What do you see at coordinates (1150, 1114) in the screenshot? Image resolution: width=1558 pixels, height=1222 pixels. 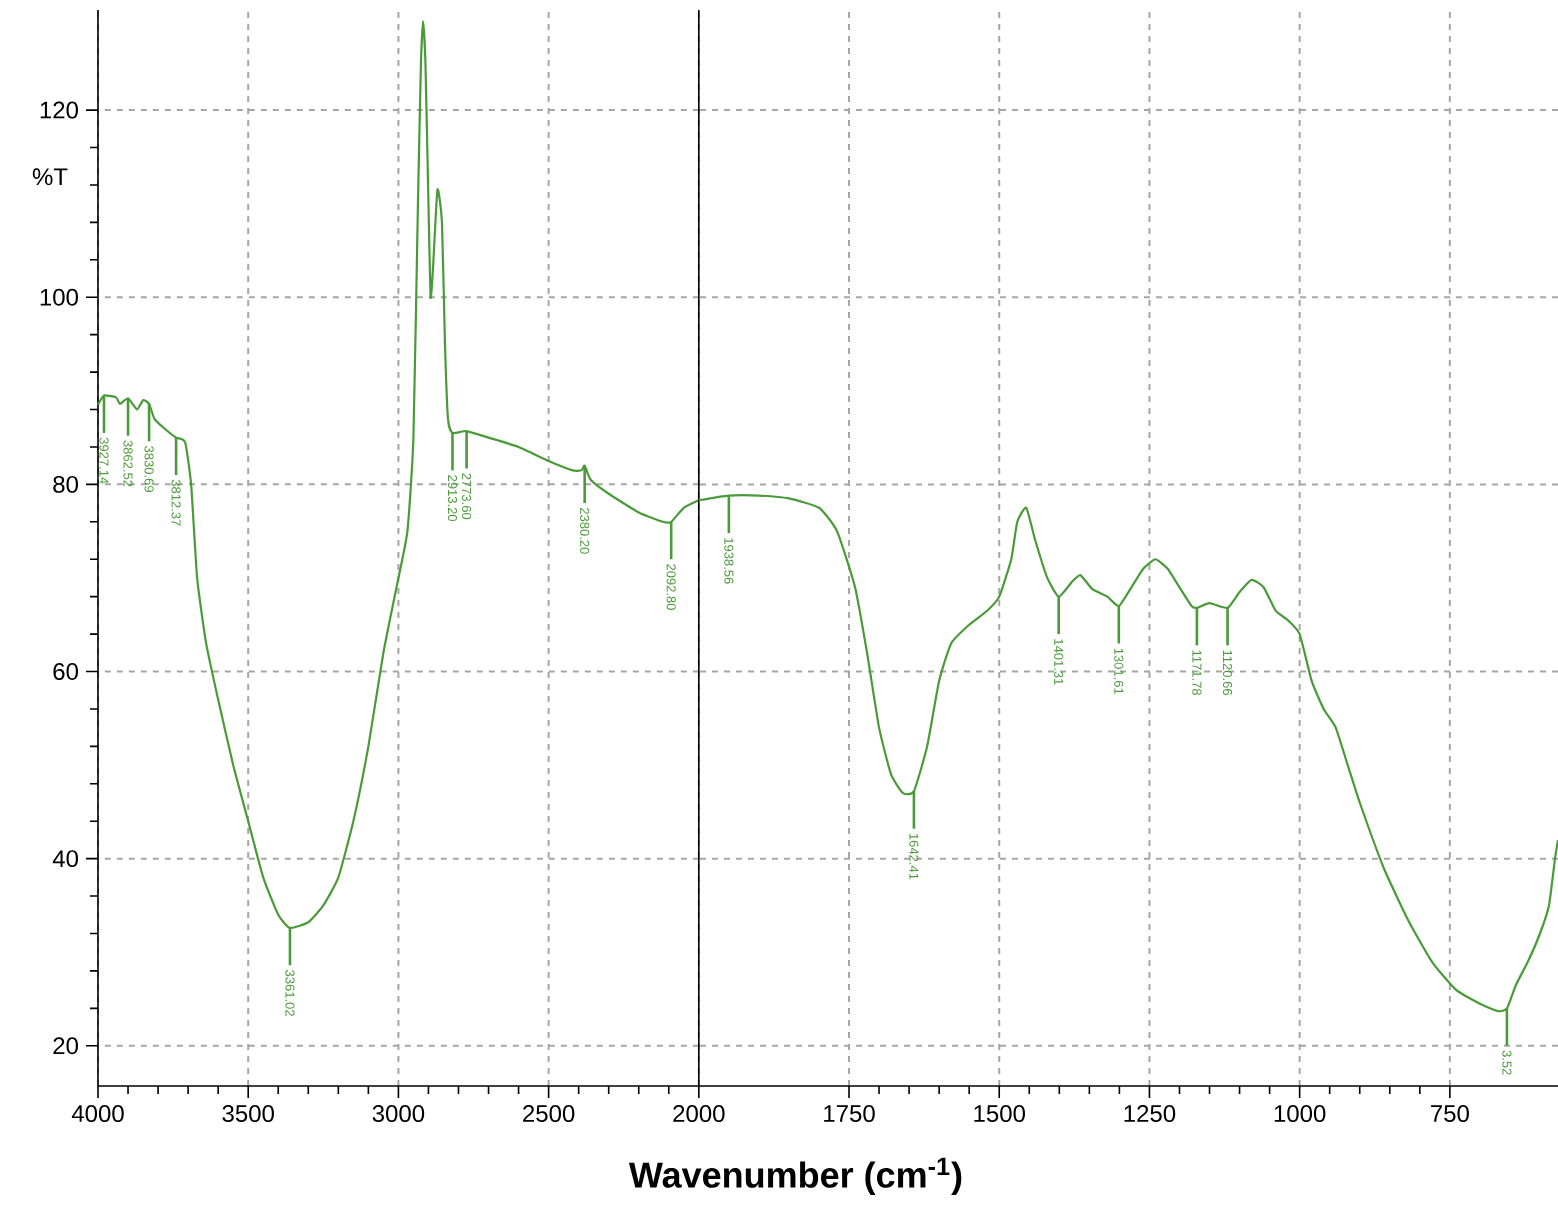 I see `x-tick-label: 1250` at bounding box center [1150, 1114].